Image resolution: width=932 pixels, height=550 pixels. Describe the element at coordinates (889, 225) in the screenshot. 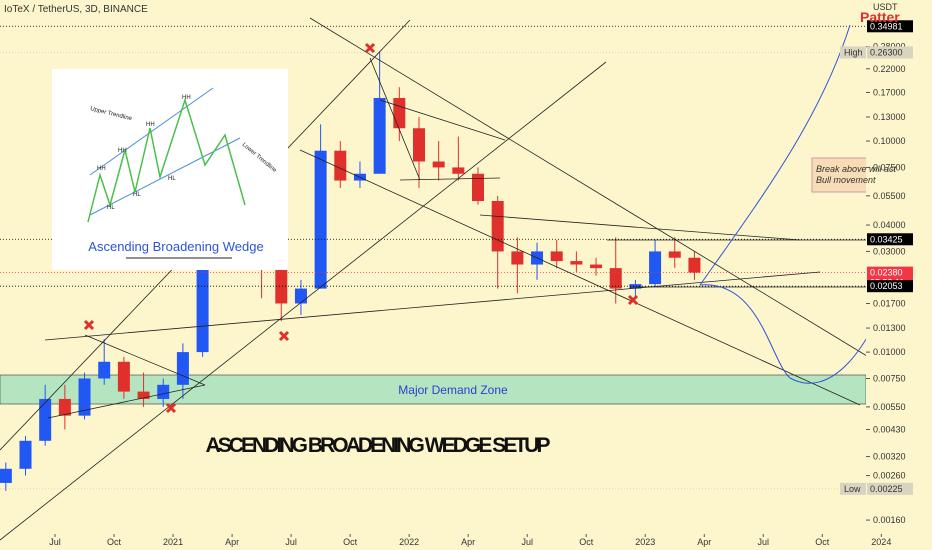

I see `y-tick-label: 0.04000` at that location.